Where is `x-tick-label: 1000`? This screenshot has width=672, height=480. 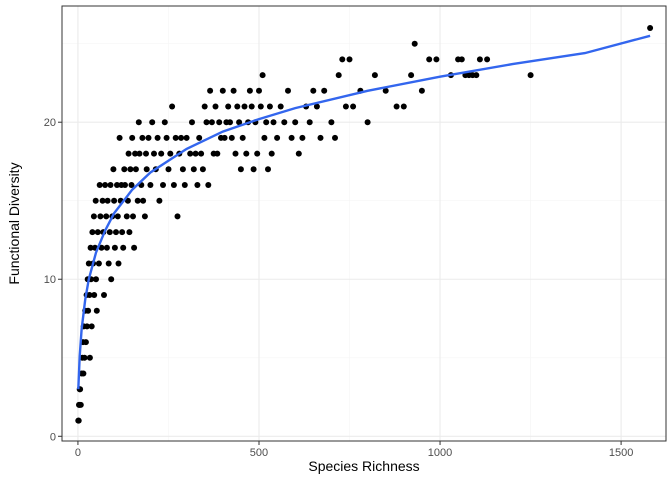
x-tick-label: 1000 is located at coordinates (440, 453).